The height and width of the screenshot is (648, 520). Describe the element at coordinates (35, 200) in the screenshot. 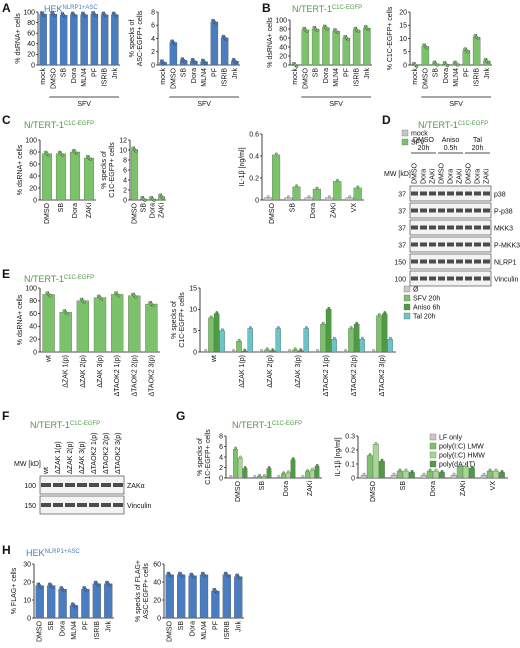

I see `y-tick-label: 0` at that location.